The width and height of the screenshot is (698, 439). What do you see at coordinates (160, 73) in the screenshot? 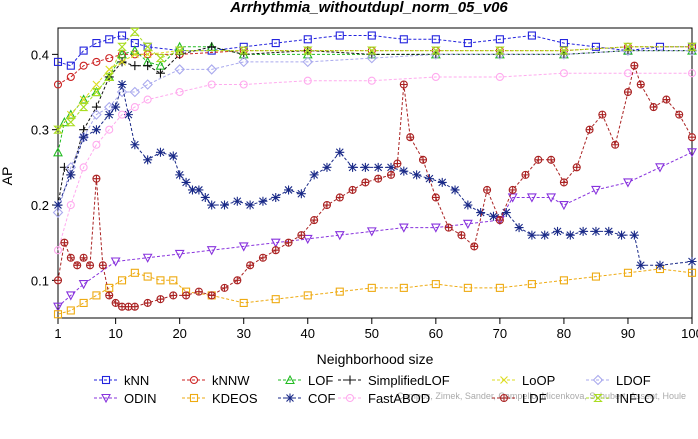
I see `data-point-simplifiedlof` at bounding box center [160, 73].